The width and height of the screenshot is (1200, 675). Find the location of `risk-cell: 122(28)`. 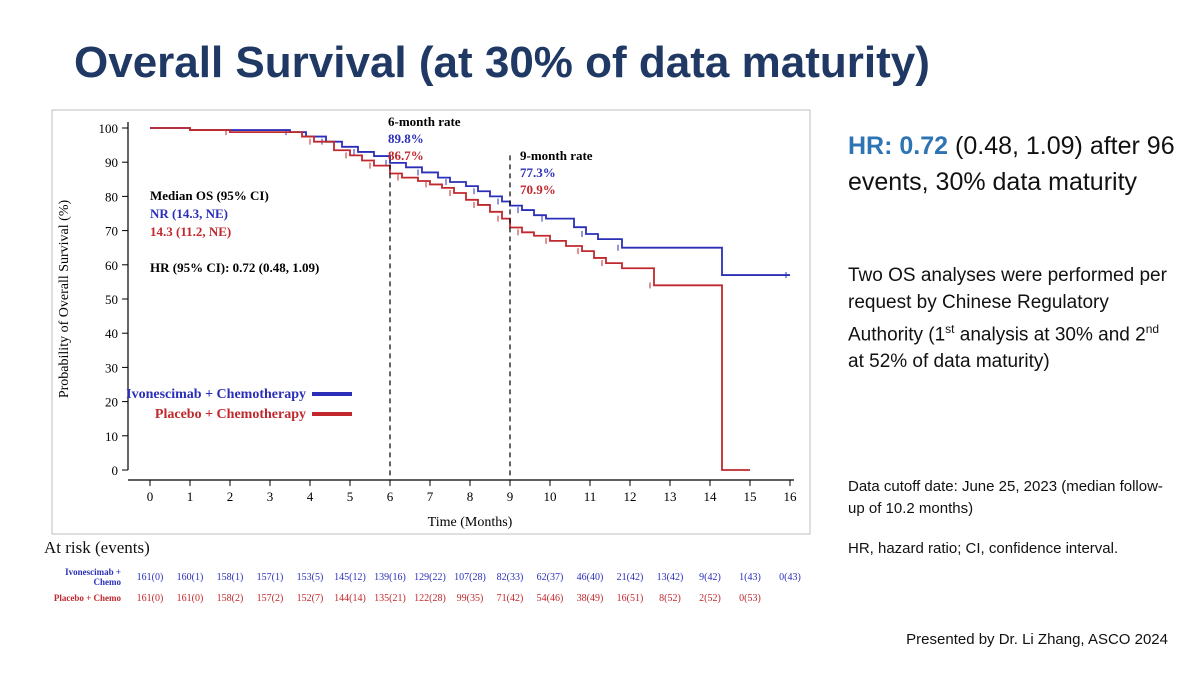

risk-cell: 122(28) is located at coordinates (430, 598).